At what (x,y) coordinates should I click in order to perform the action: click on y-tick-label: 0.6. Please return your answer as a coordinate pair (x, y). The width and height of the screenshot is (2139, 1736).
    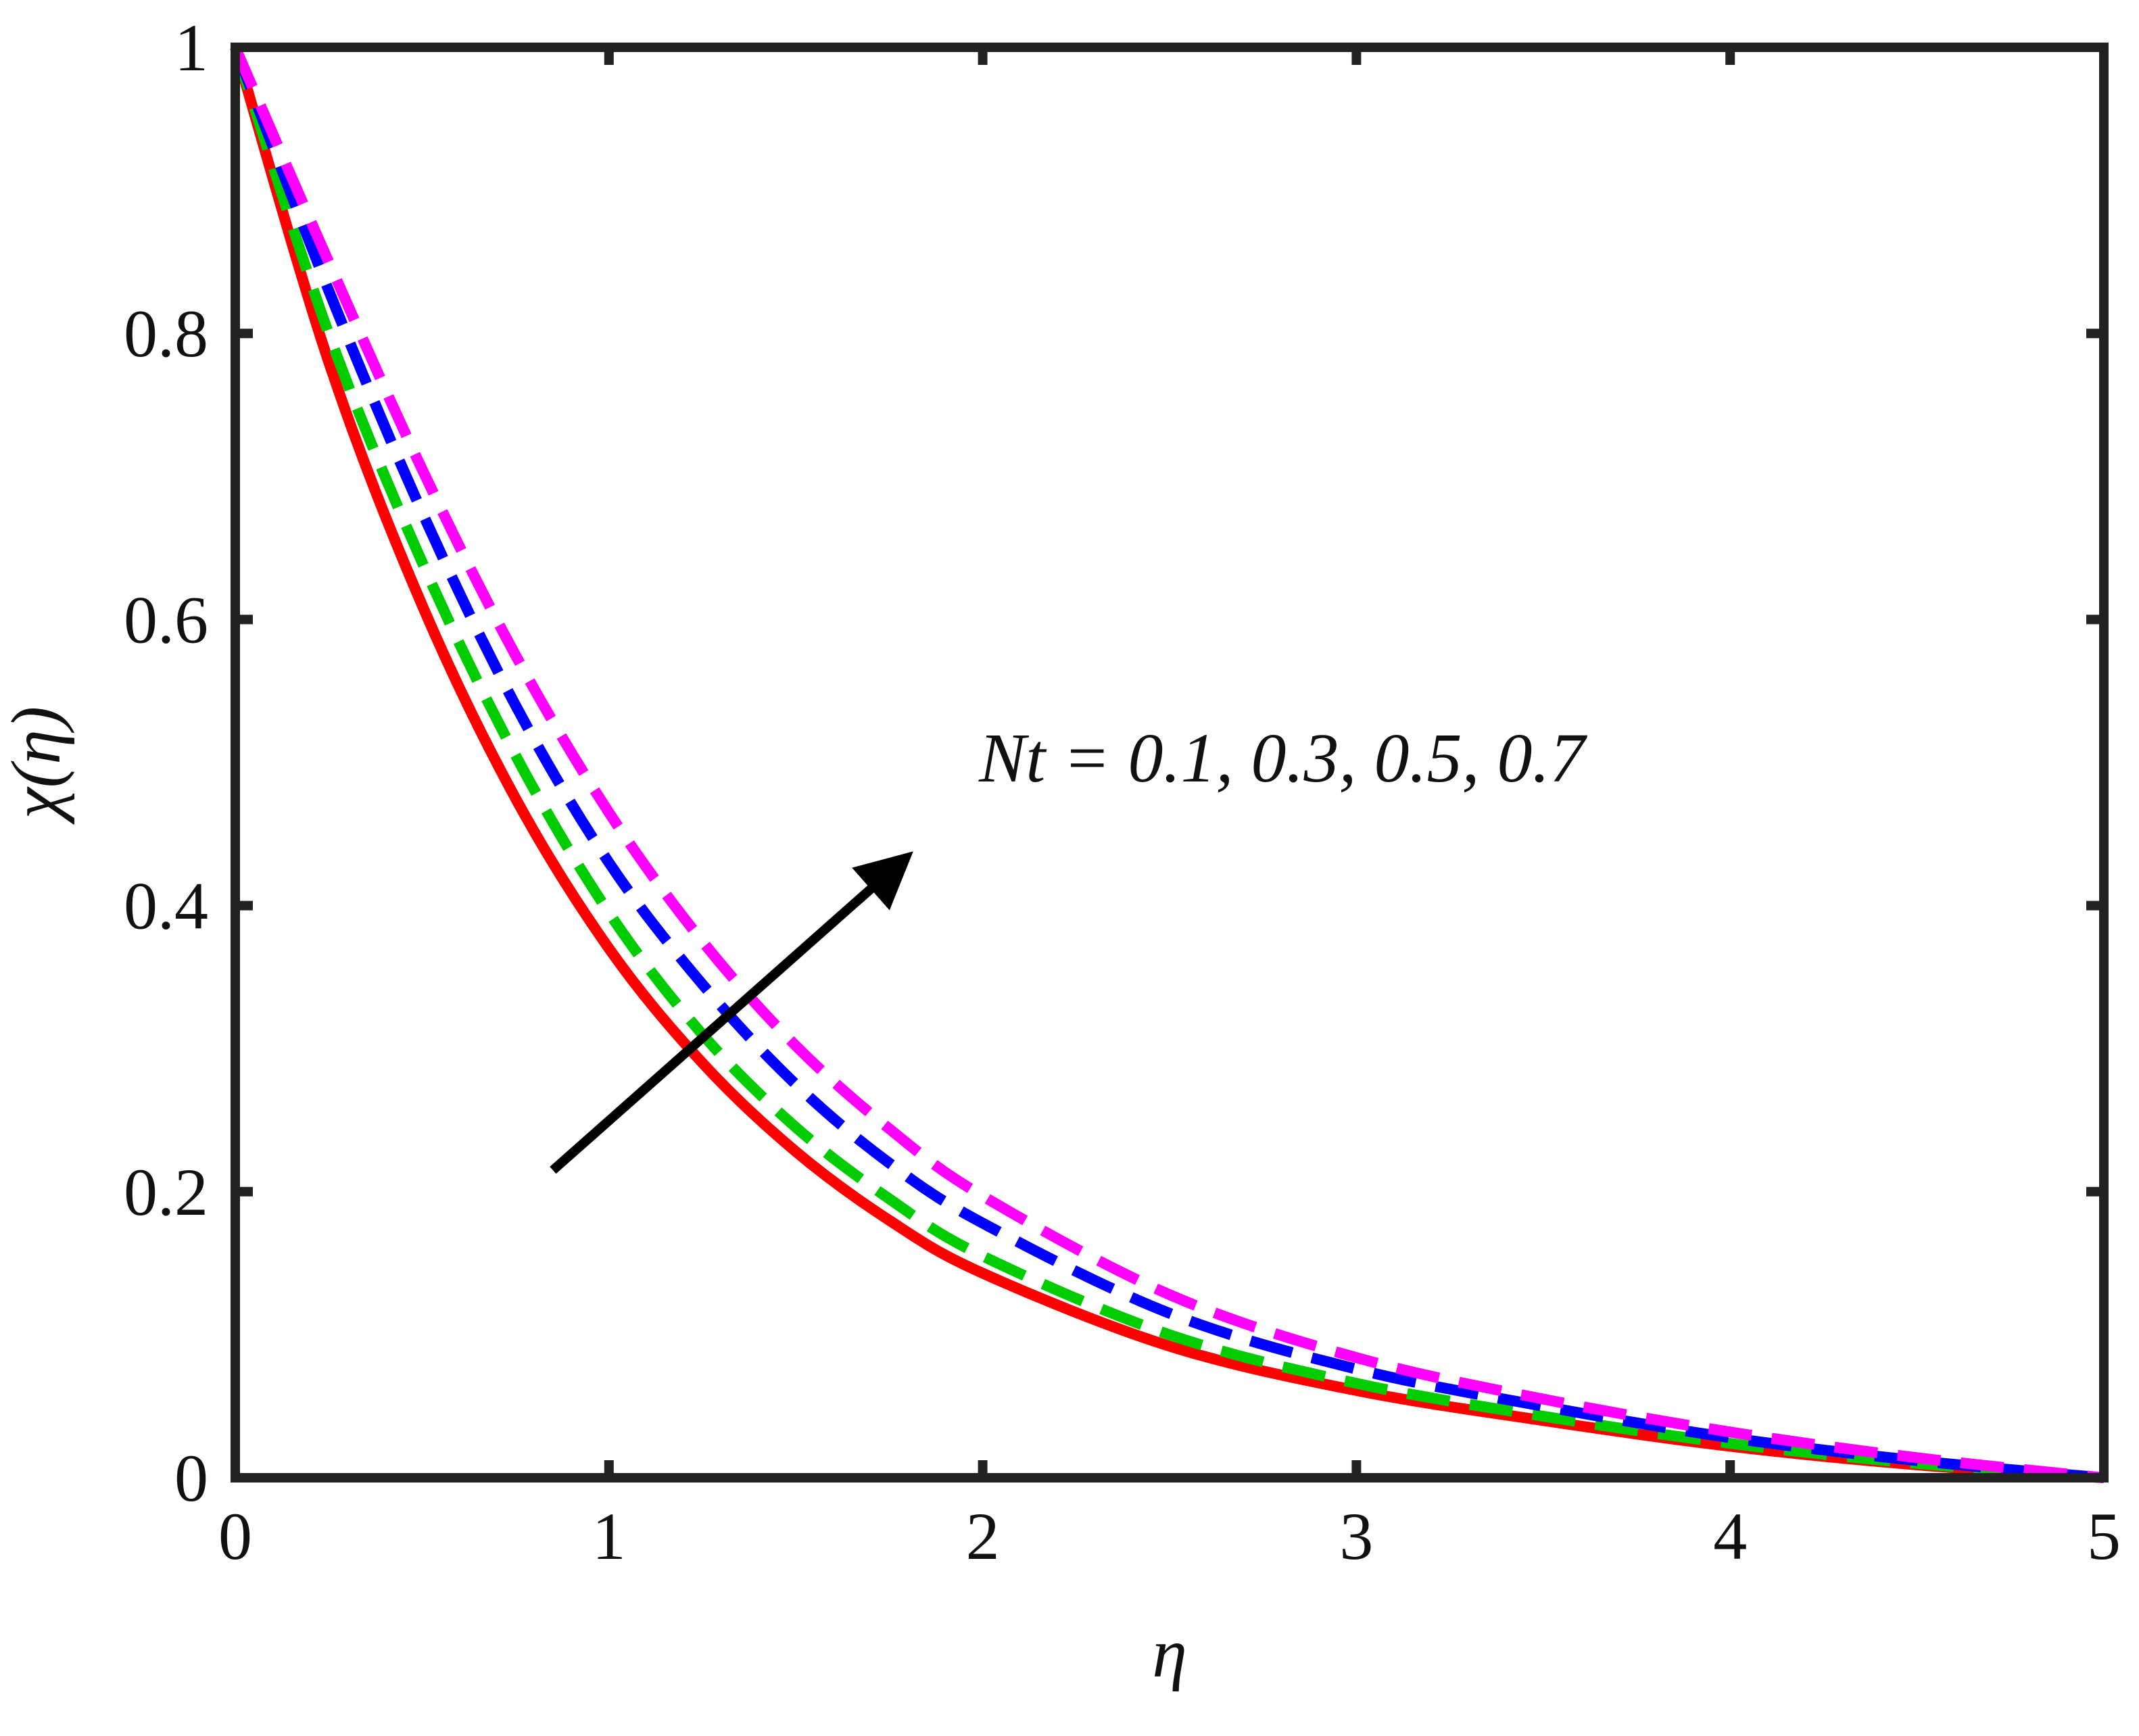
    Looking at the image, I should click on (166, 619).